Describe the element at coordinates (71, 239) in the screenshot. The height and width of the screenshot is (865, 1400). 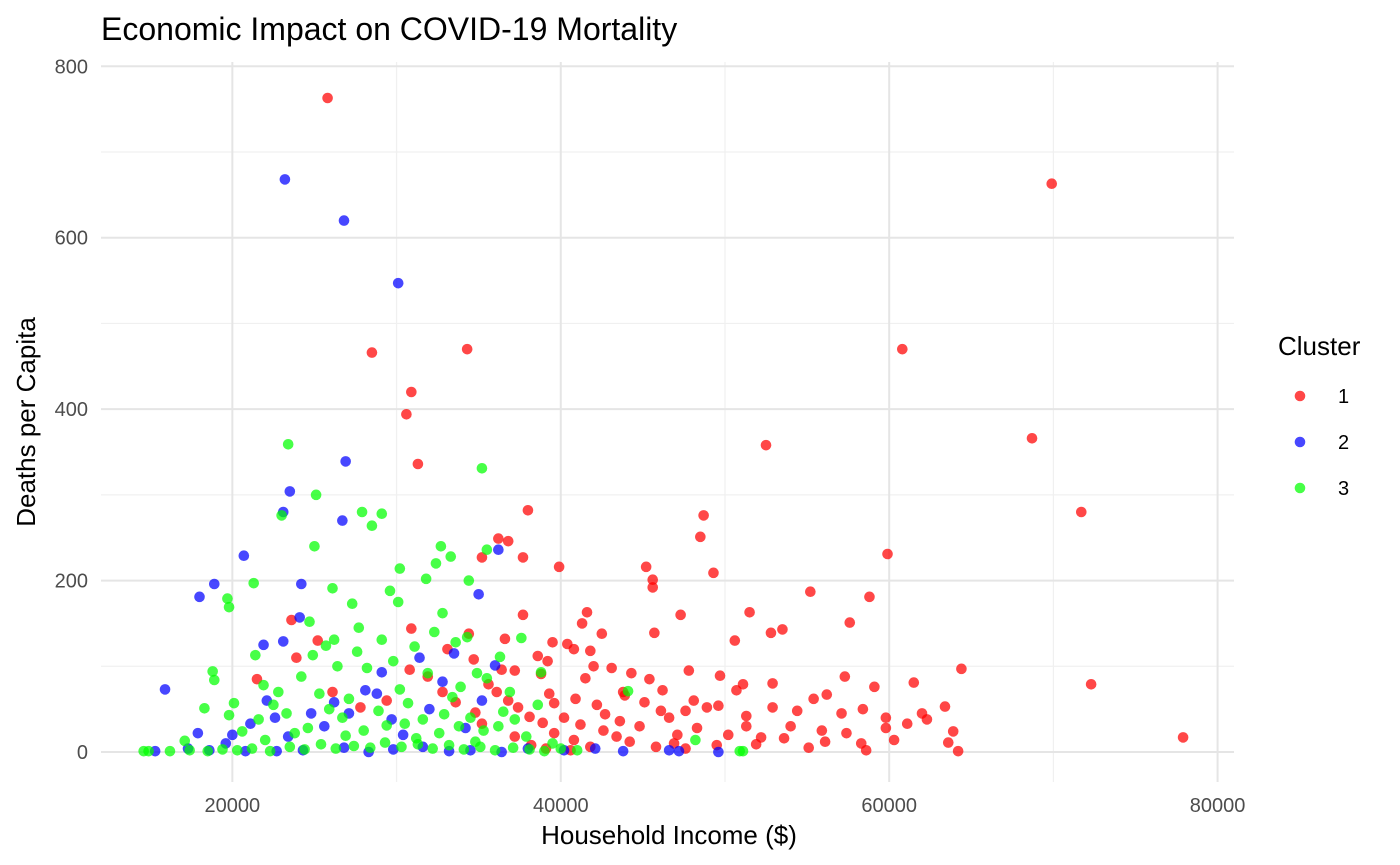
I see `y-tick-label: 600` at that location.